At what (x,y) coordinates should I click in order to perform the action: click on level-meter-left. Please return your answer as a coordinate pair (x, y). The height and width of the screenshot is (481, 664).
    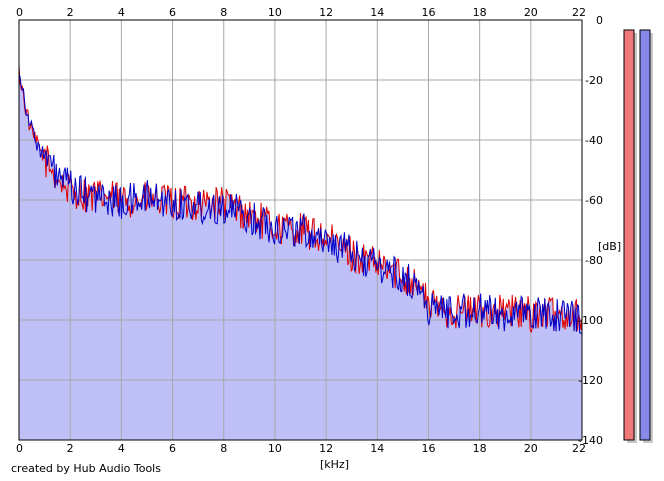
    Looking at the image, I should click on (629, 235).